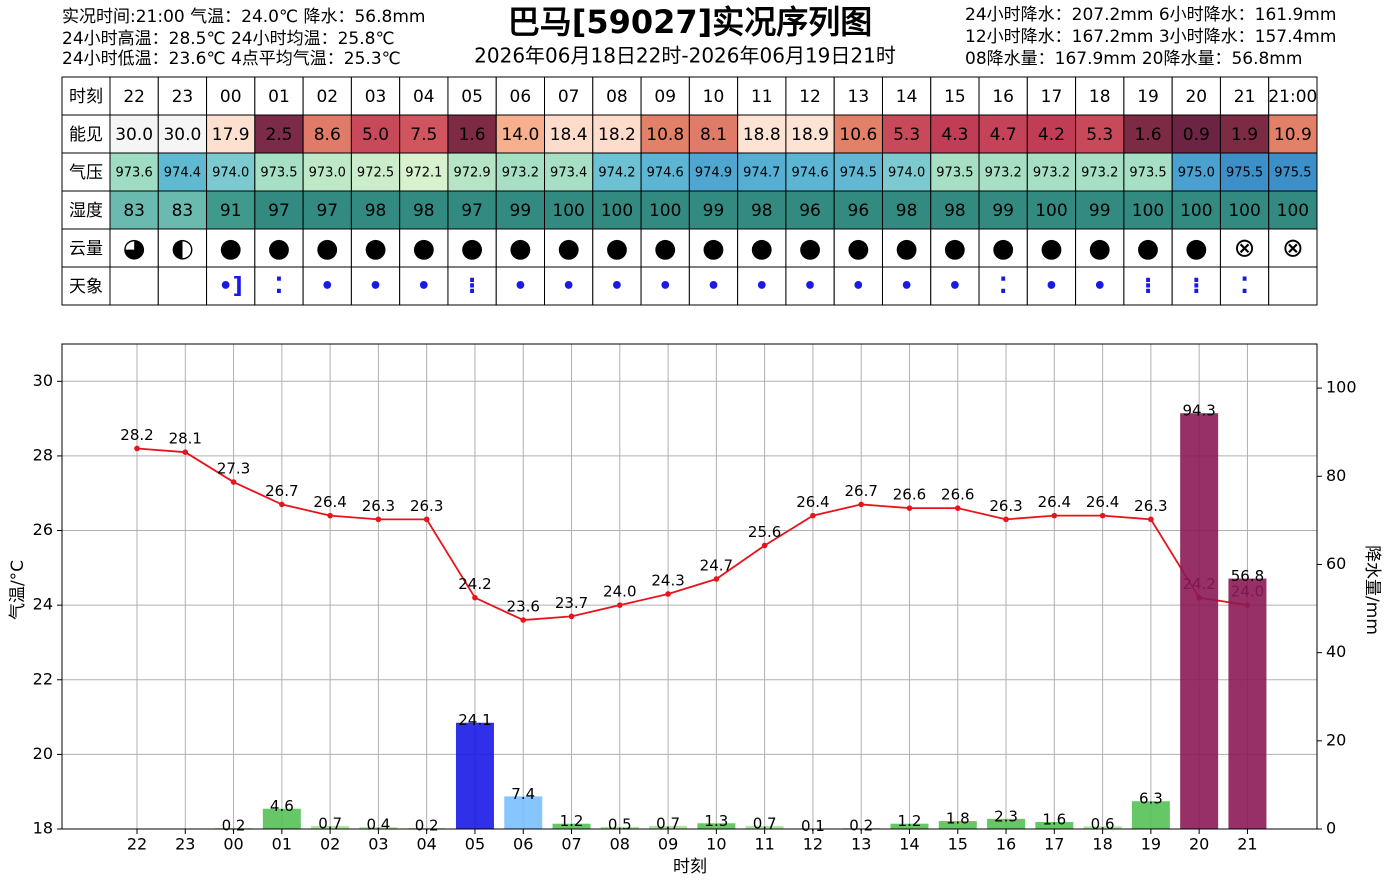  Describe the element at coordinates (955, 97) in the screenshot. I see `cell-text: 15` at that location.